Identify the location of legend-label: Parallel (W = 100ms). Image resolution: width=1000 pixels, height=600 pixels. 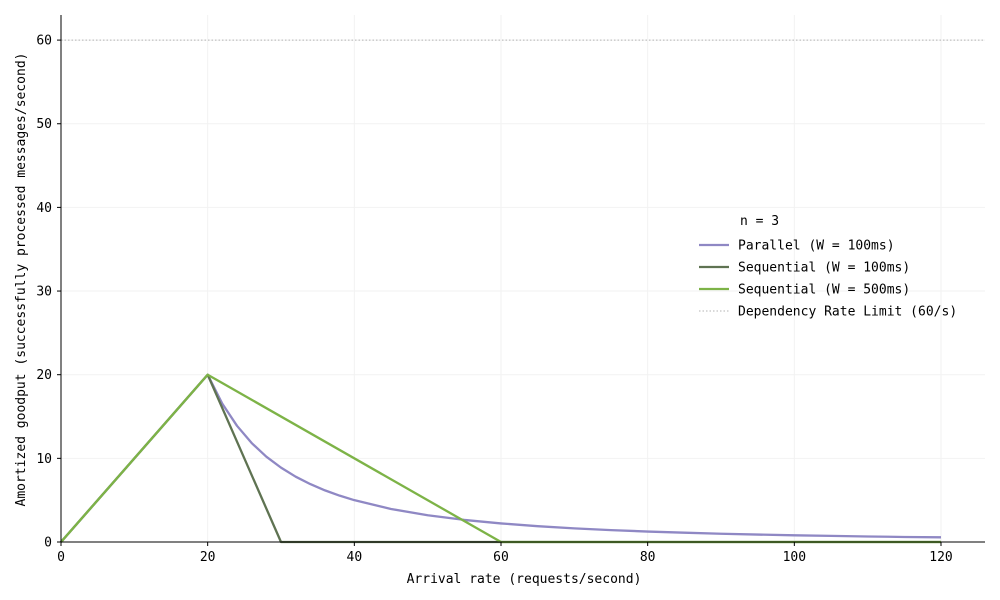
(816, 246).